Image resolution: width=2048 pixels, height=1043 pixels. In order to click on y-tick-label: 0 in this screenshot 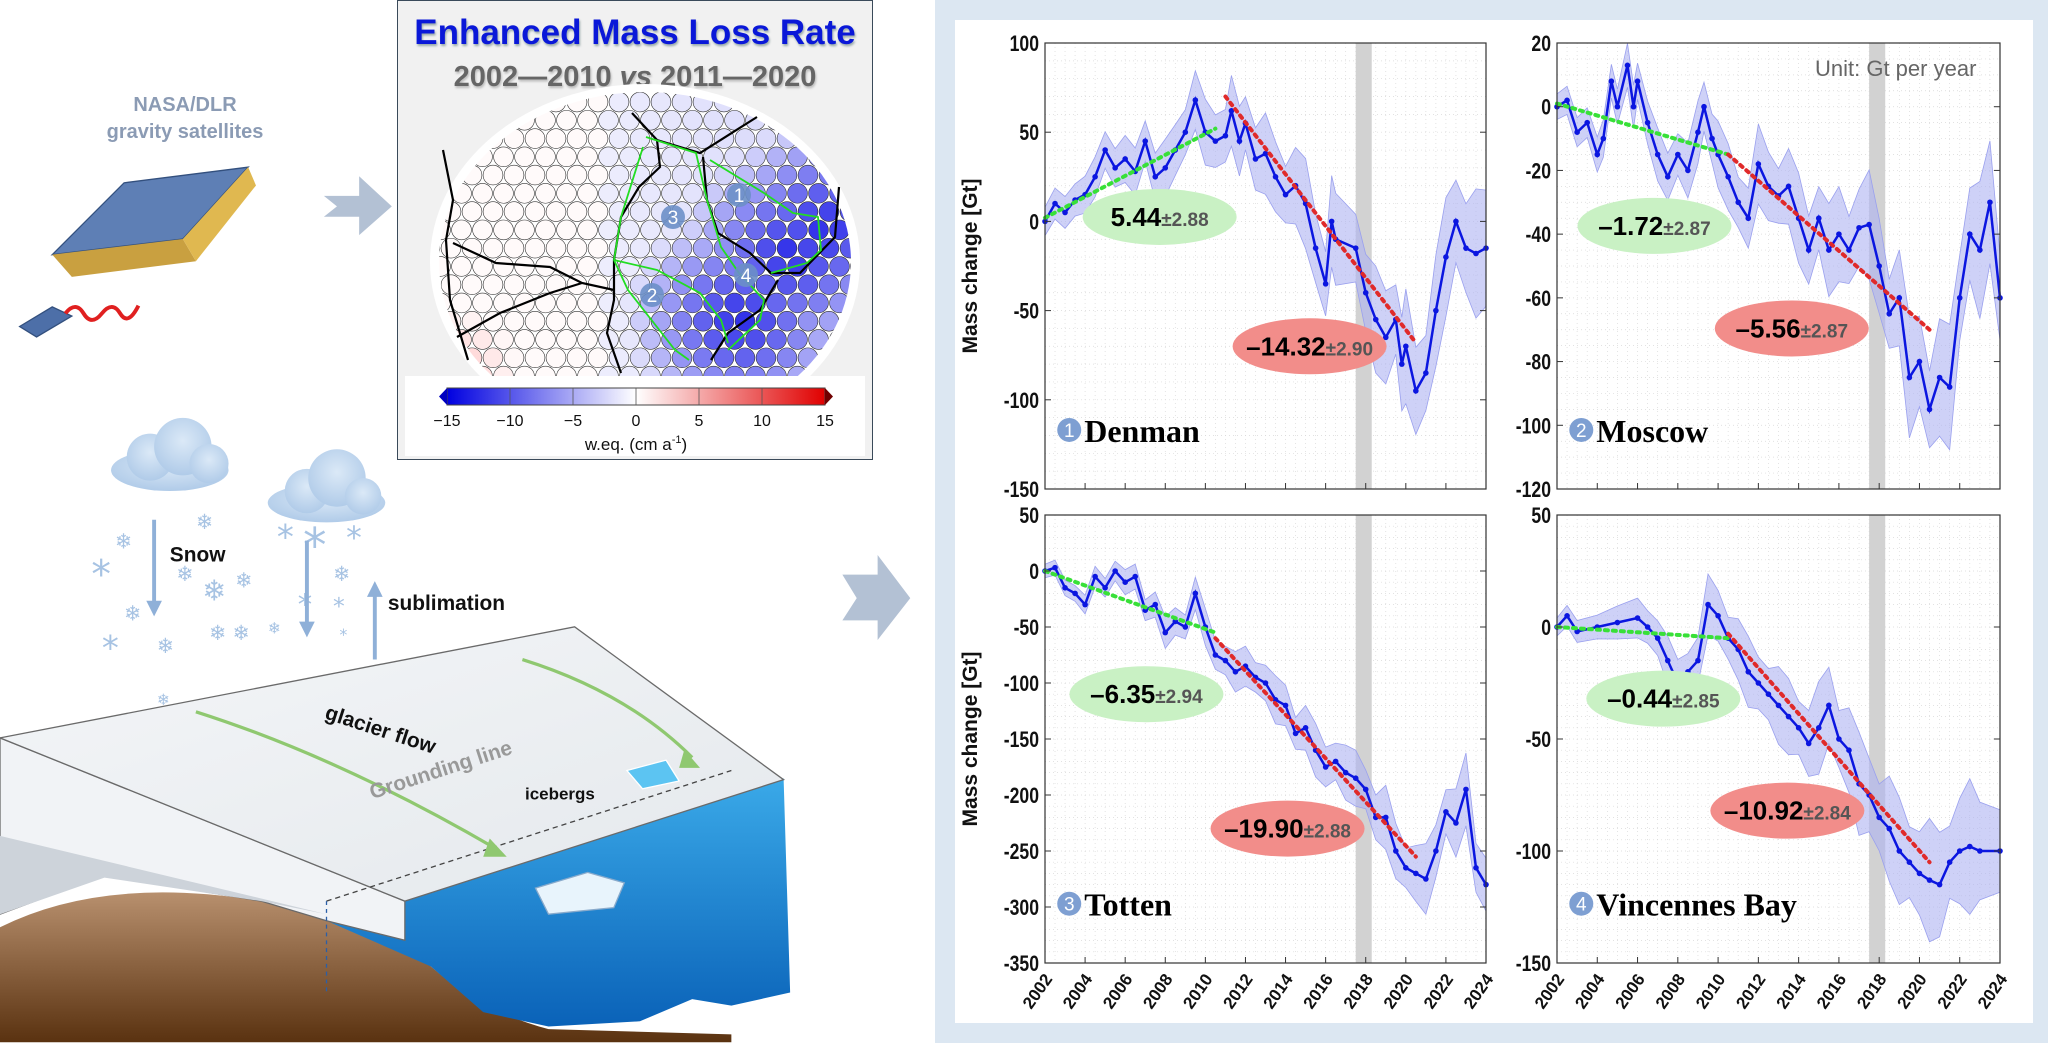, I will do `click(1546, 628)`.